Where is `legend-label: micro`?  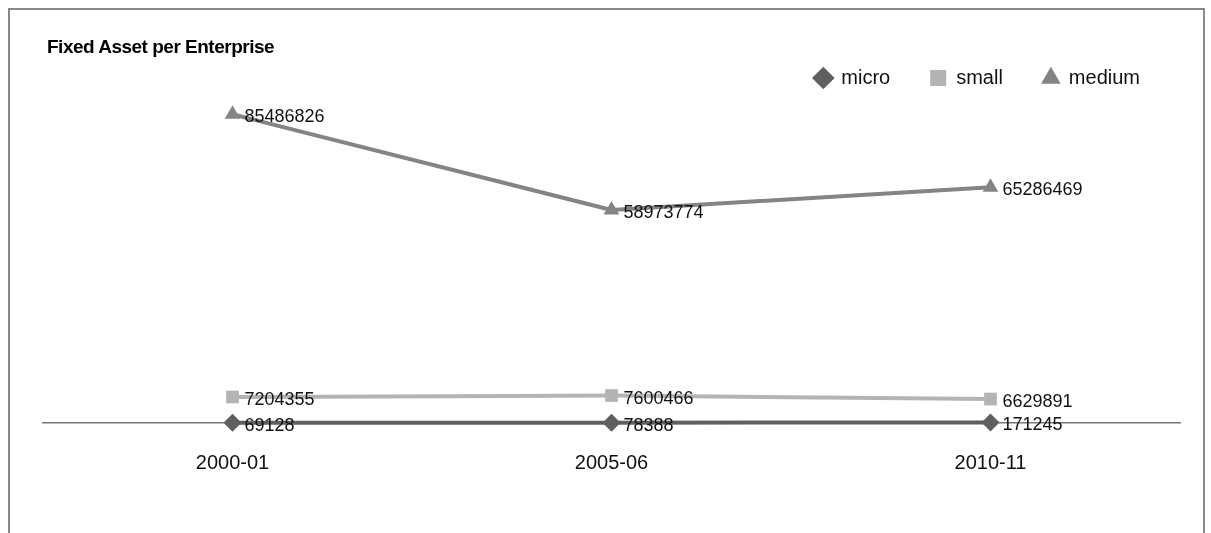 legend-label: micro is located at coordinates (866, 76).